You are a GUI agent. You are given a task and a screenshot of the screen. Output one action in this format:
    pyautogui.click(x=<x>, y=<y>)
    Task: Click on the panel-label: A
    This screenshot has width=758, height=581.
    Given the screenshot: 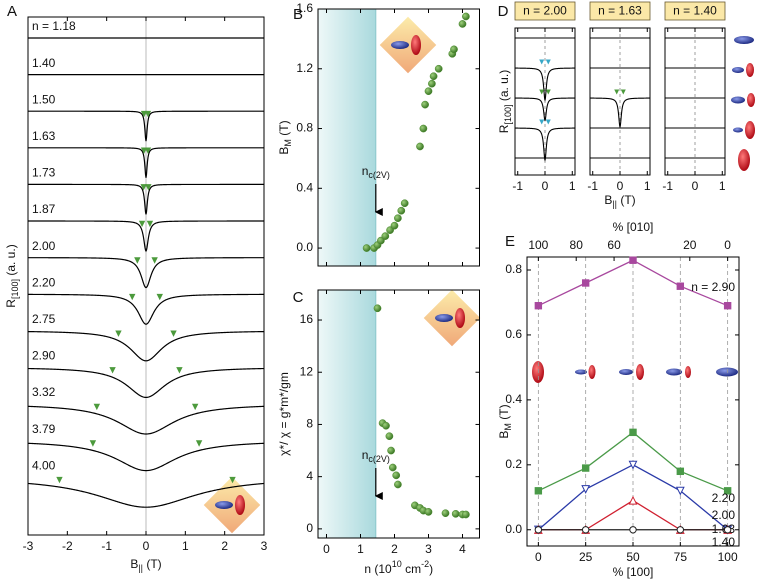 What is the action you would take?
    pyautogui.click(x=12, y=11)
    